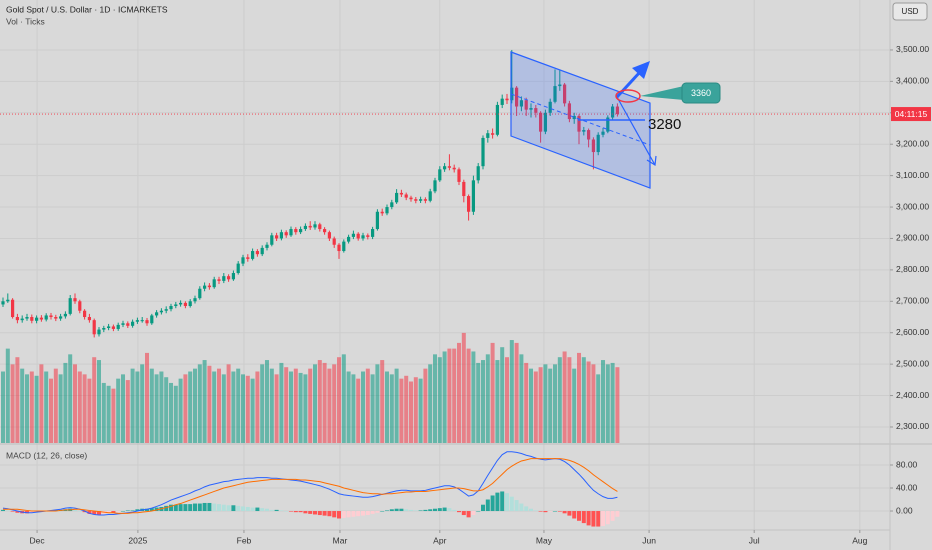  I want to click on x-tick-label: Apr, so click(439, 540).